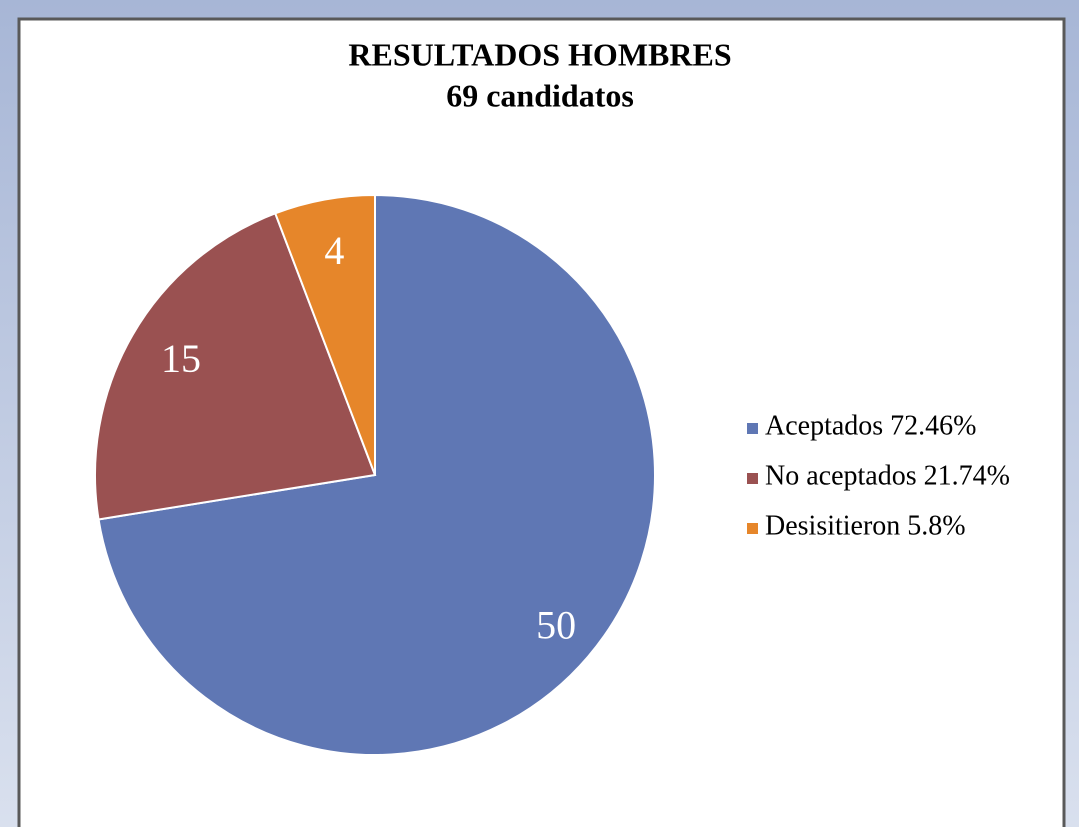 The height and width of the screenshot is (827, 1079). I want to click on legend-label: Desisitieron 5.8%, so click(865, 525).